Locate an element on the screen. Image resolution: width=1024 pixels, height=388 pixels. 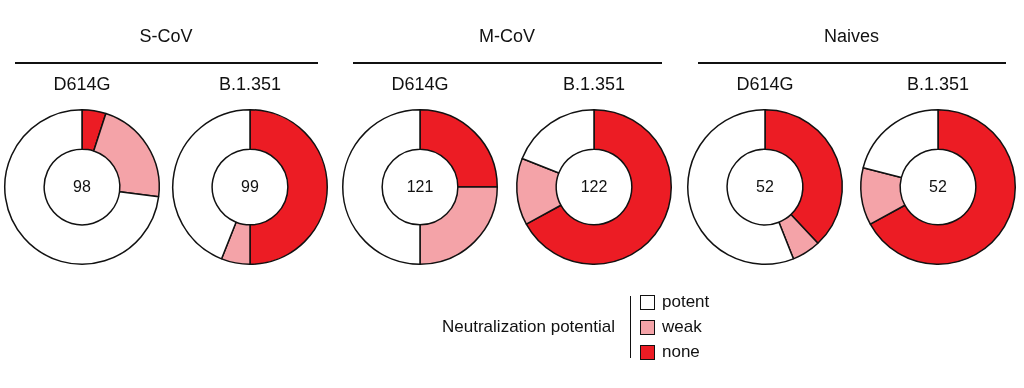
chart-title: Naives is located at coordinates (851, 36).